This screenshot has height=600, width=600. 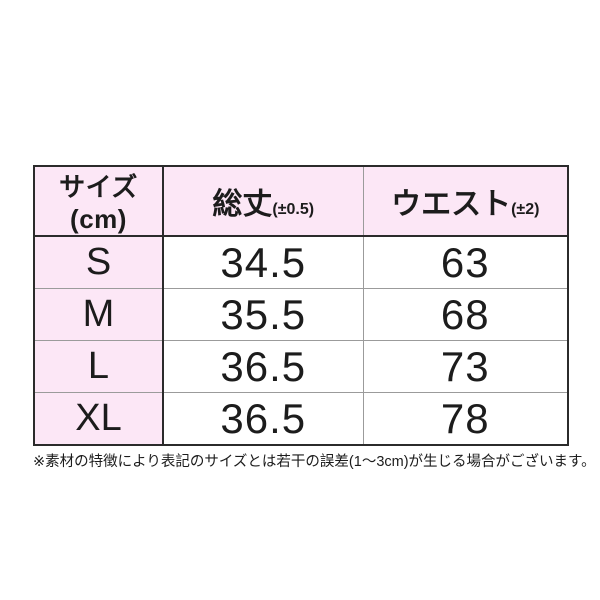 I want to click on size-cell: S, so click(x=99, y=262).